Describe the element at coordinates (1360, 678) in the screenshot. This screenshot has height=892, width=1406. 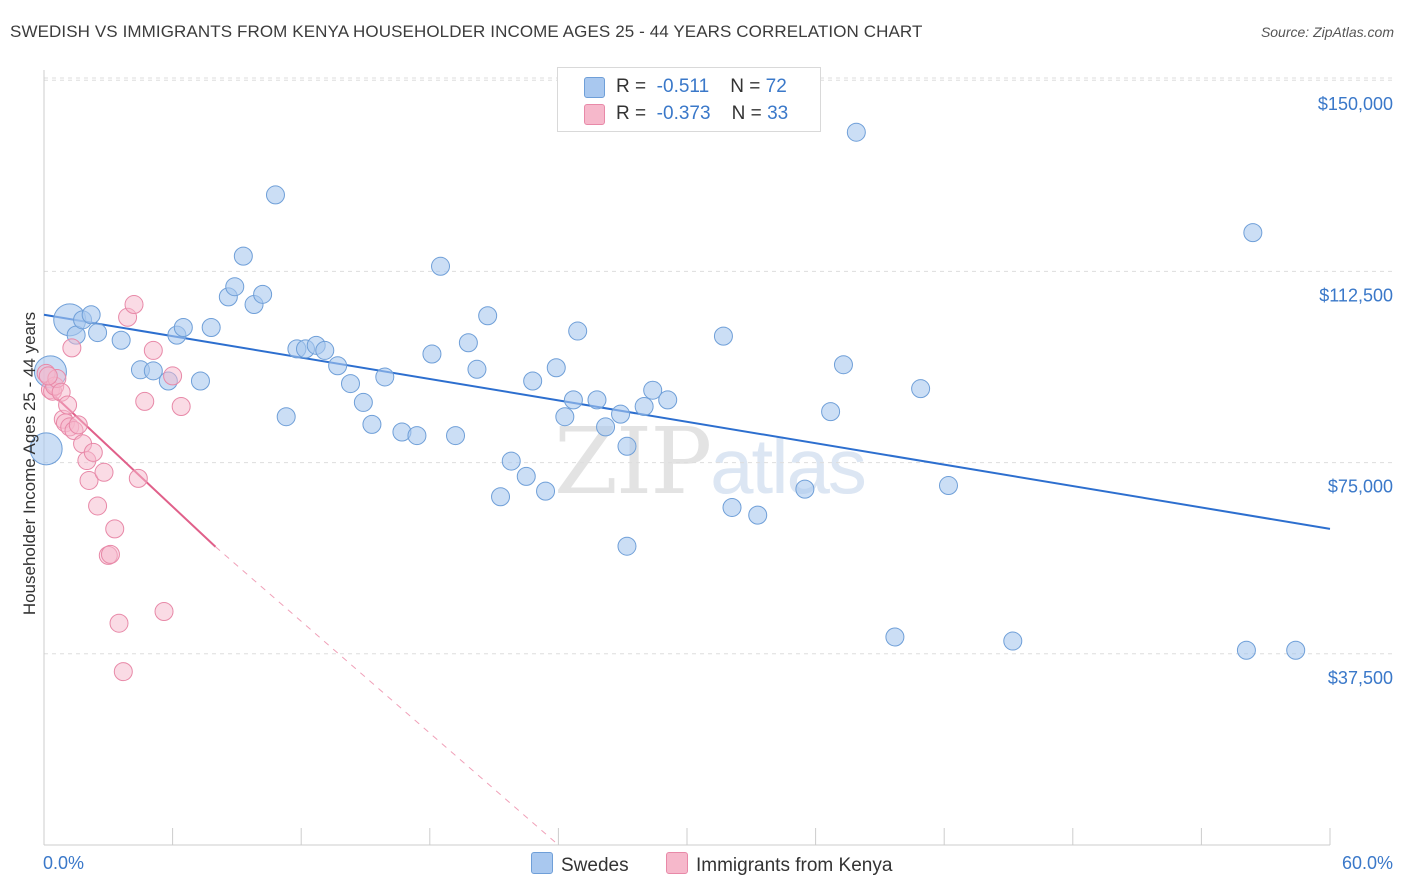
I see `y-tick-label: $37,500` at that location.